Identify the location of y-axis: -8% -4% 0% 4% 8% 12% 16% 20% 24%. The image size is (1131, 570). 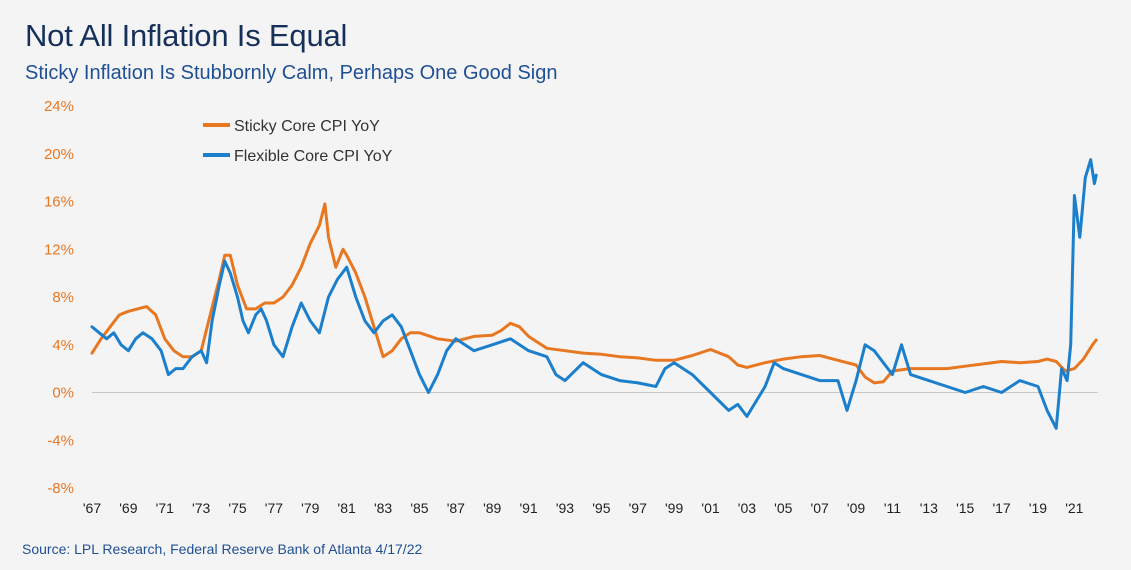
(59, 297).